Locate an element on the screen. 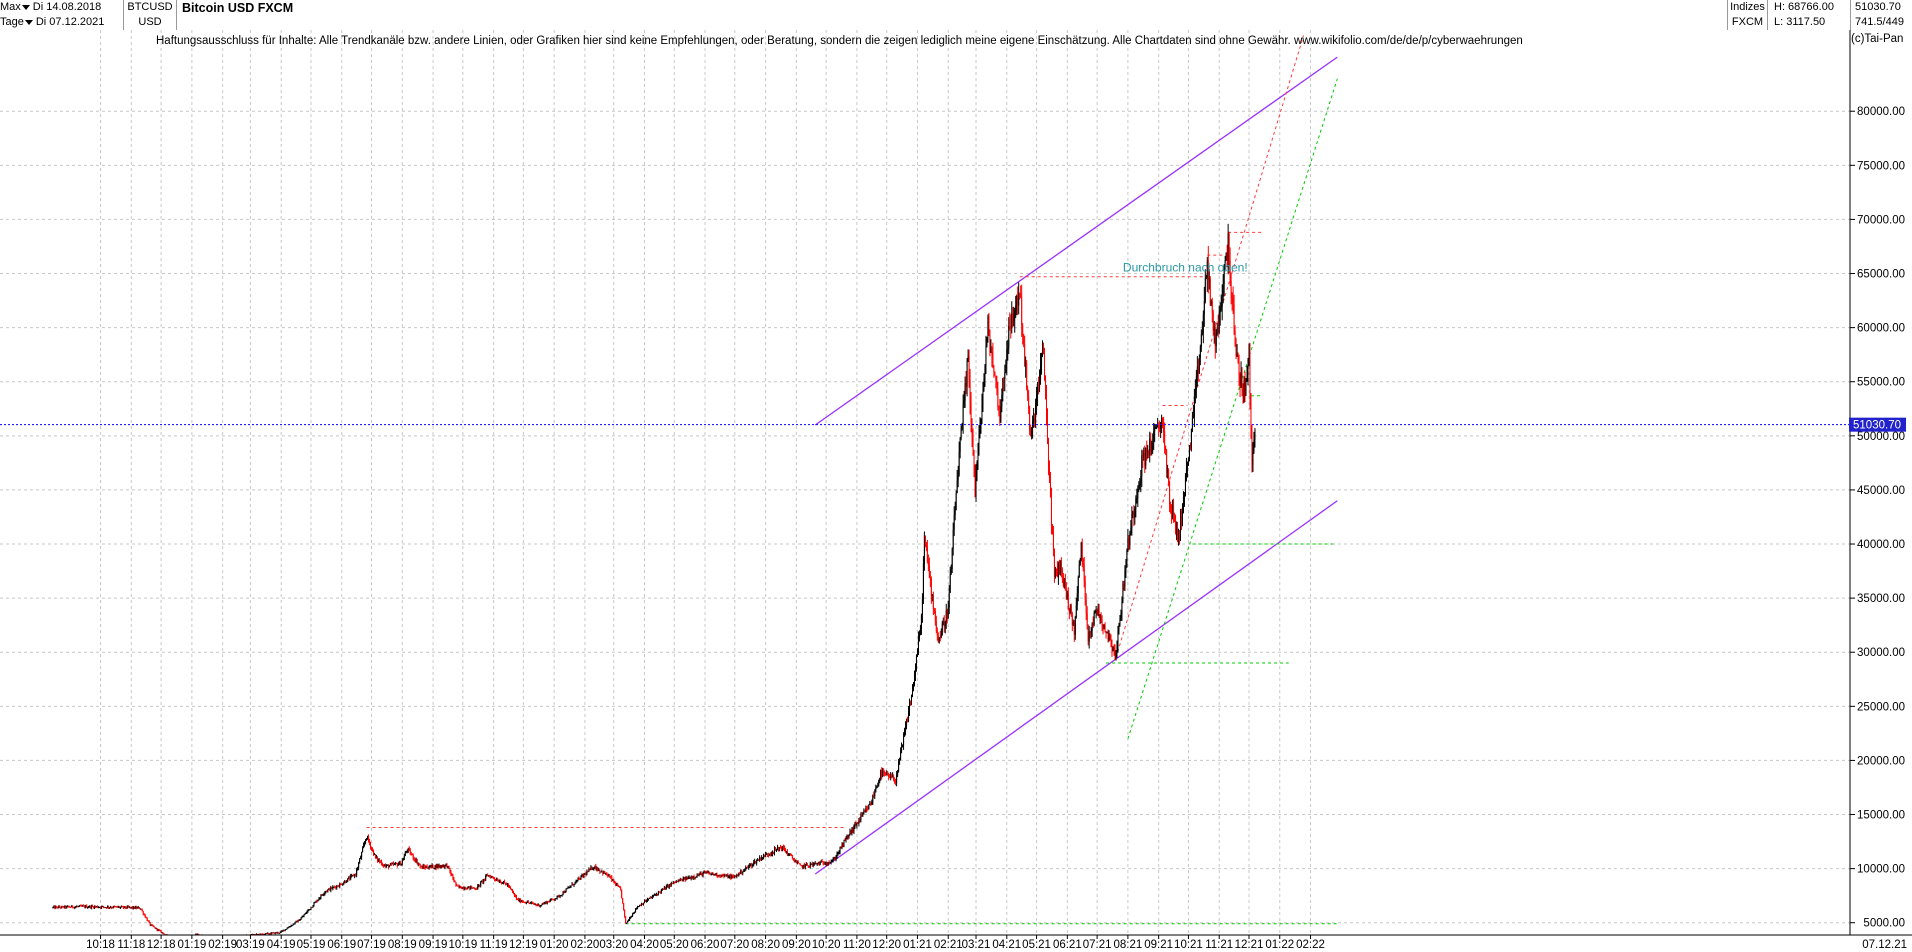 The height and width of the screenshot is (952, 1912). x-tick-label: 07:21 is located at coordinates (1097, 945).